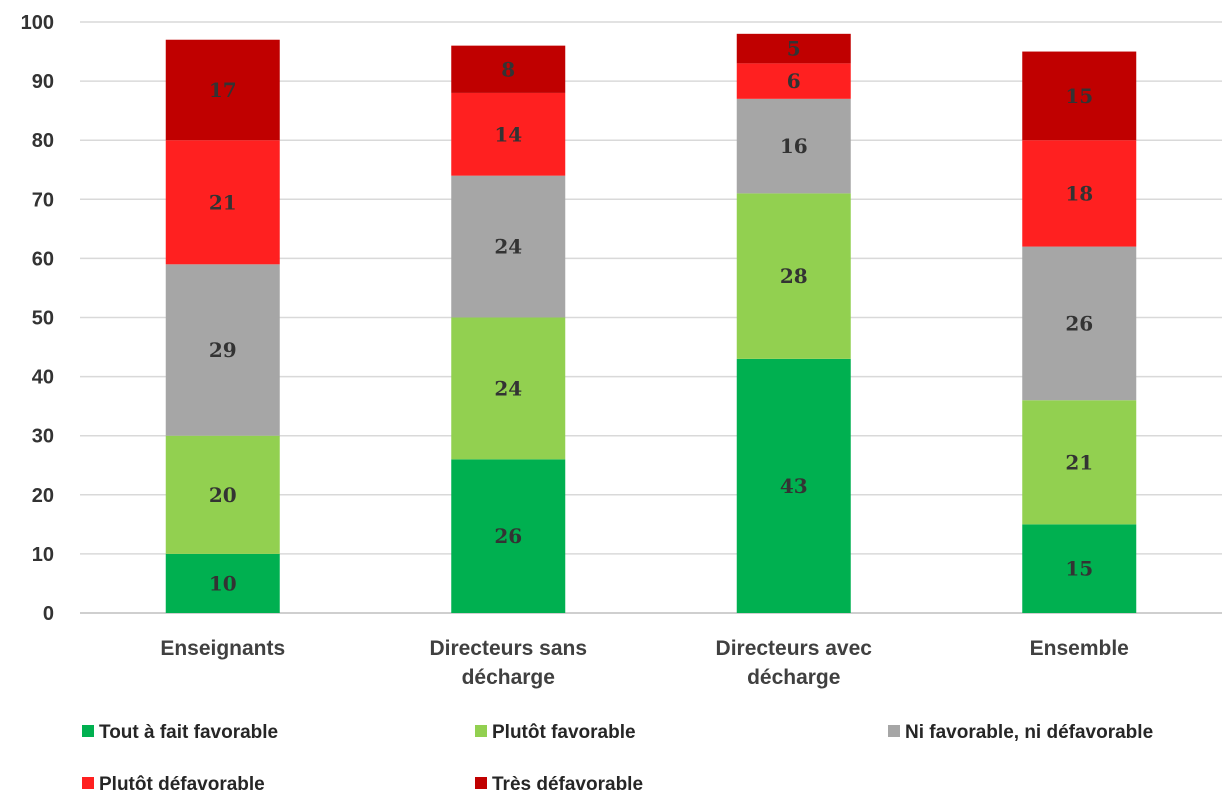 The image size is (1223, 799). What do you see at coordinates (1079, 648) in the screenshot?
I see `category-label: Ensemble` at bounding box center [1079, 648].